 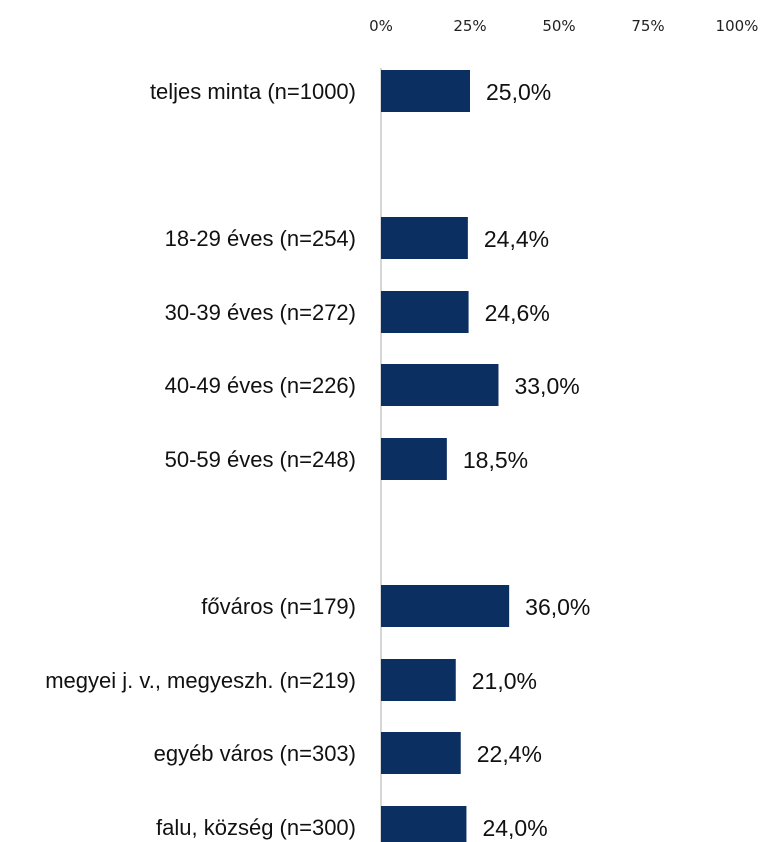 I want to click on category-label: egyéb város (n=303), so click(x=255, y=753).